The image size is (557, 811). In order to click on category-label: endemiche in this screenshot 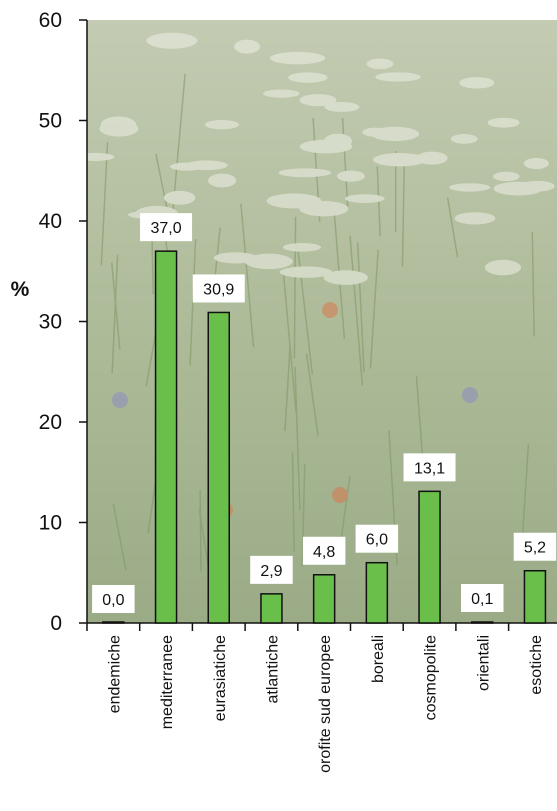, I will do `click(114, 674)`.